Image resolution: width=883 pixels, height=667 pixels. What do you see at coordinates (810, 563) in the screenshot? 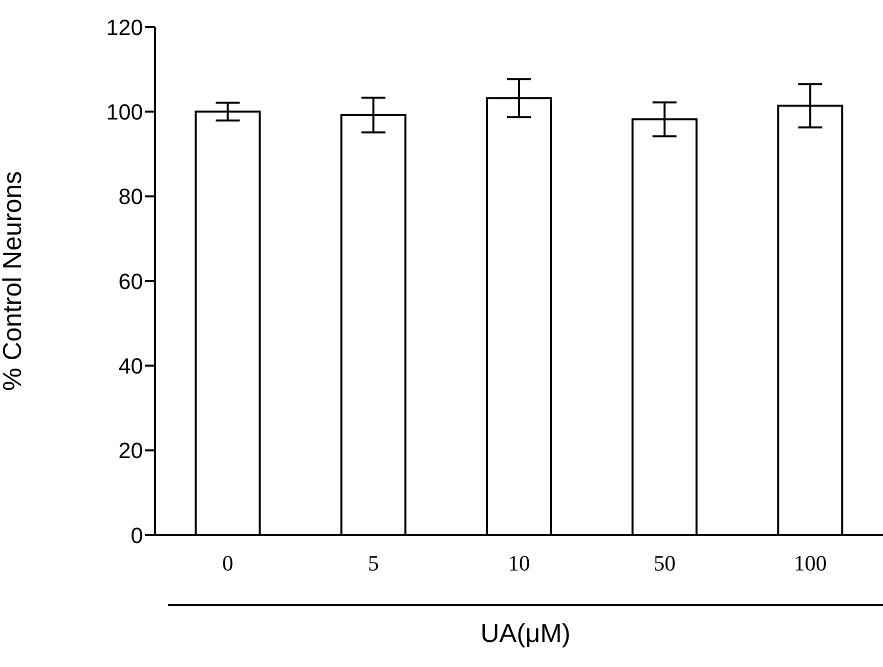
I see `x-tick-label: 100` at bounding box center [810, 563].